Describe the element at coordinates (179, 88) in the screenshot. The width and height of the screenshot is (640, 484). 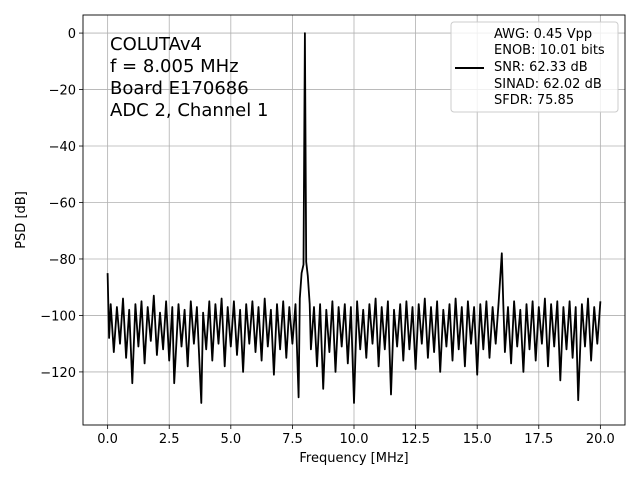
I see `annotation-line-3: Board E170686` at that location.